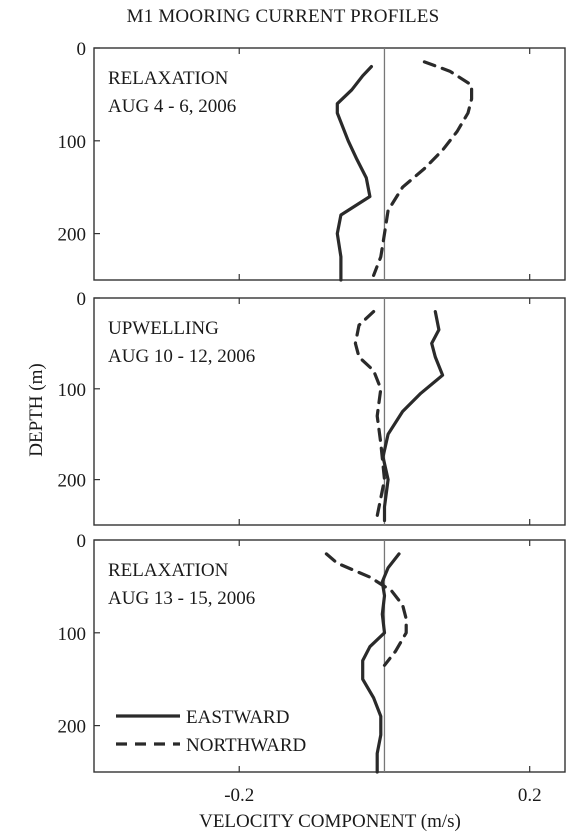 Image resolution: width=566 pixels, height=832 pixels. I want to click on panel-label: AUG 4 - 6, 2006, so click(172, 106).